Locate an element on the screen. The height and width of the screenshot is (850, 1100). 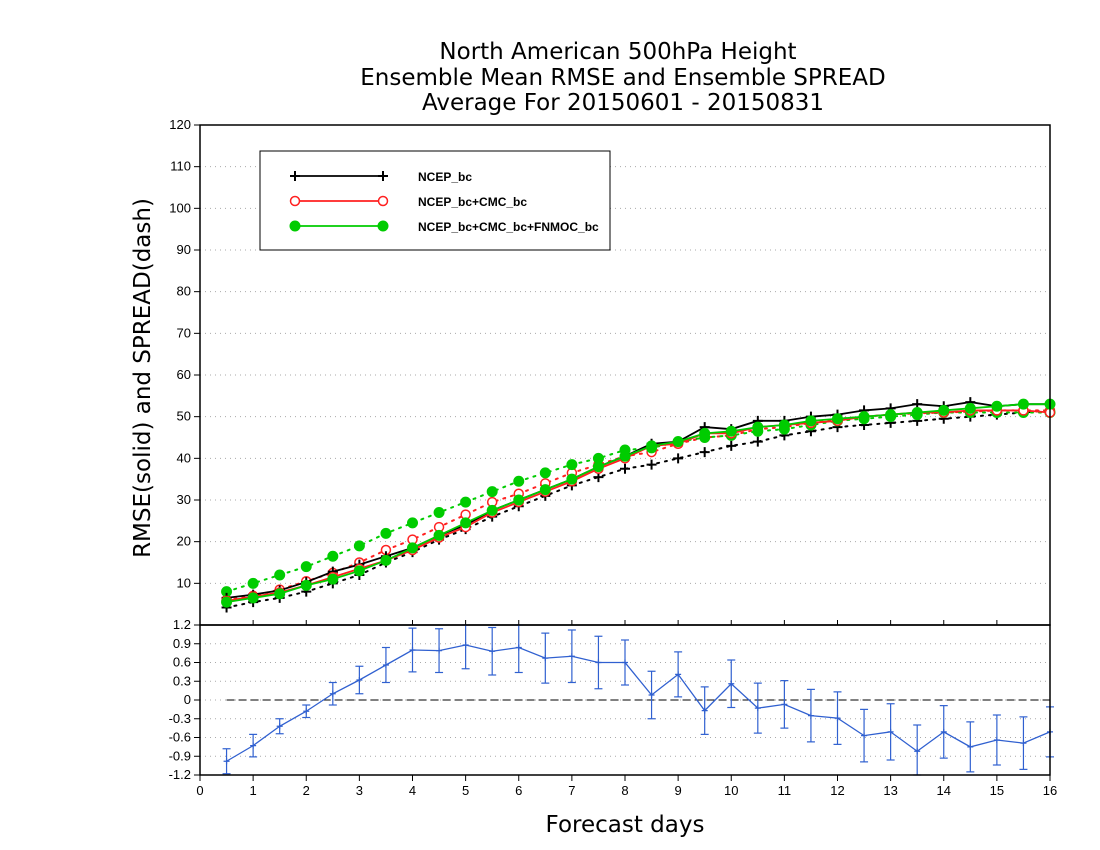
legend-label-1: NCEP_bc is located at coordinates (445, 177).